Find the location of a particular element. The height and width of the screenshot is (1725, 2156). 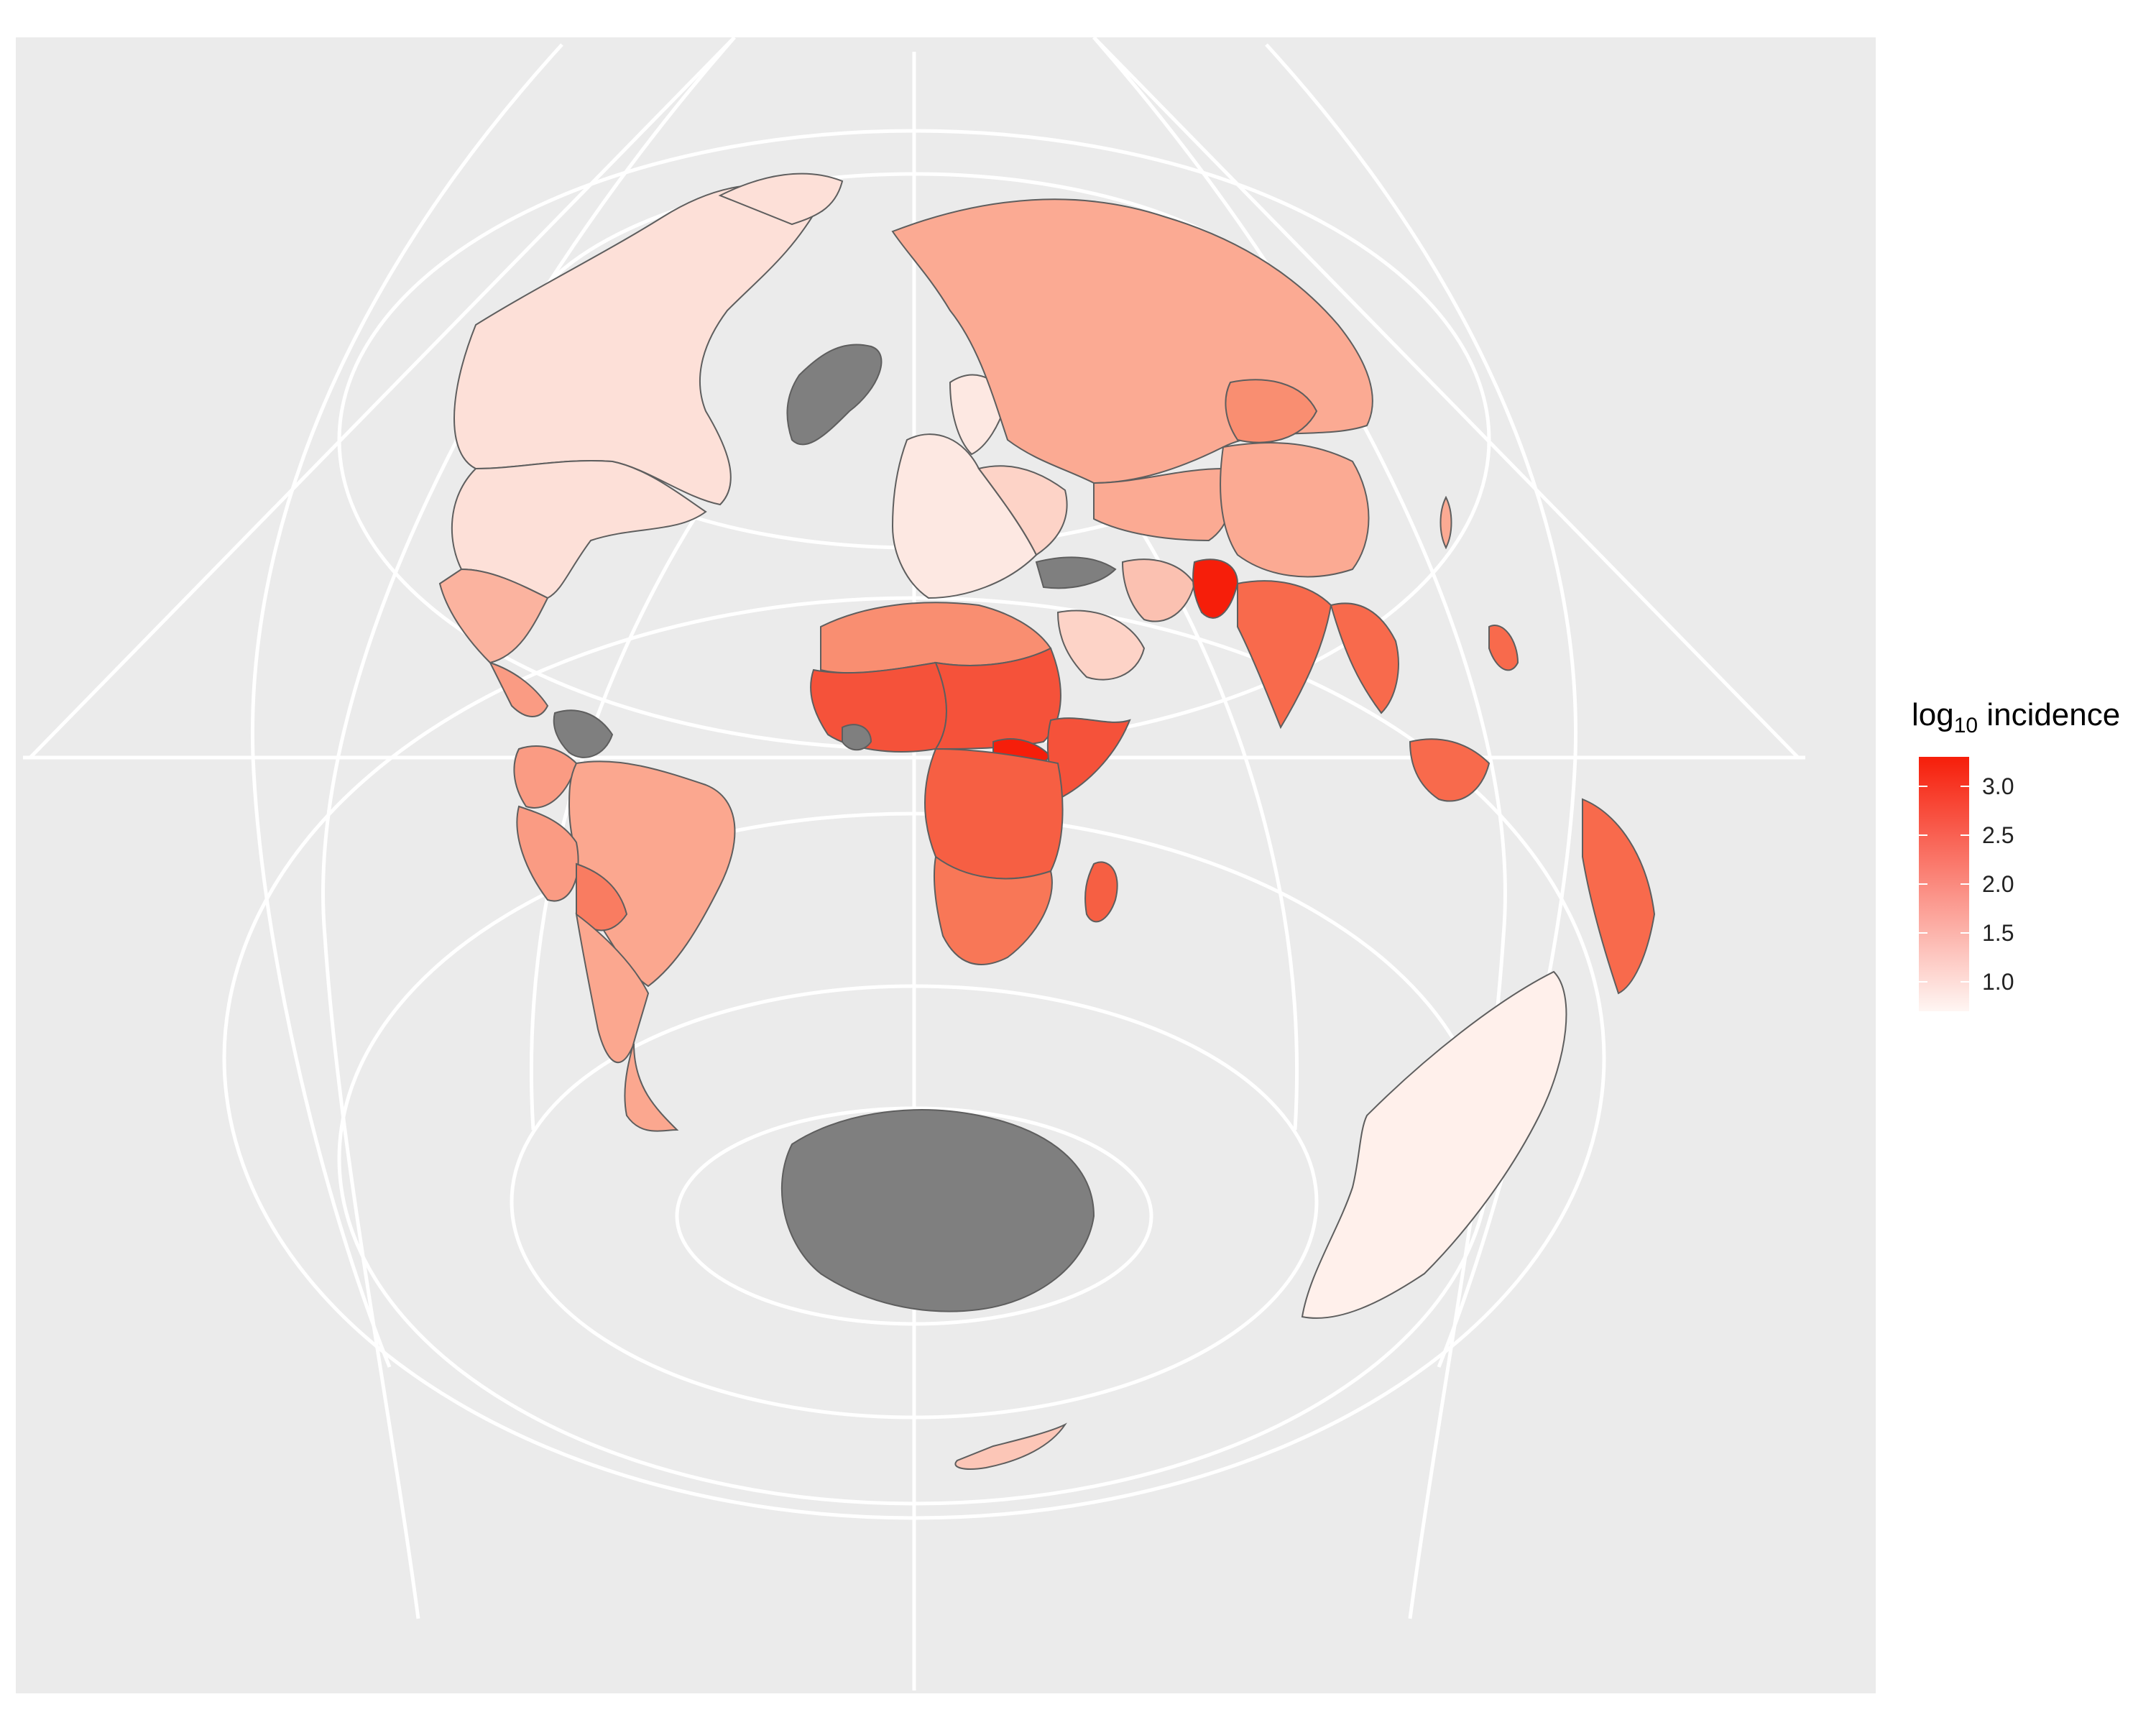

graticule-meridian is located at coordinates (407, 705).